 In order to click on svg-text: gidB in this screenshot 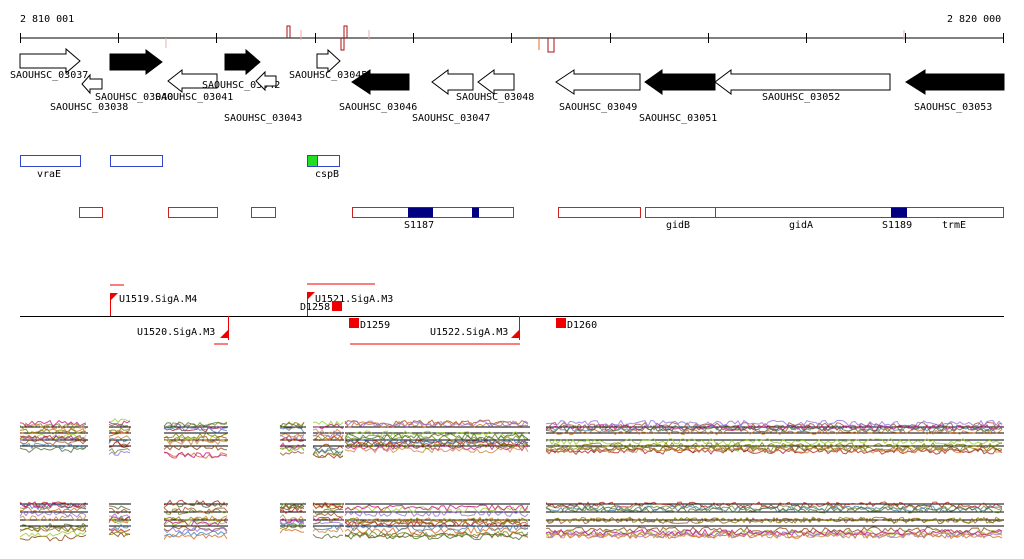, I will do `click(678, 225)`.